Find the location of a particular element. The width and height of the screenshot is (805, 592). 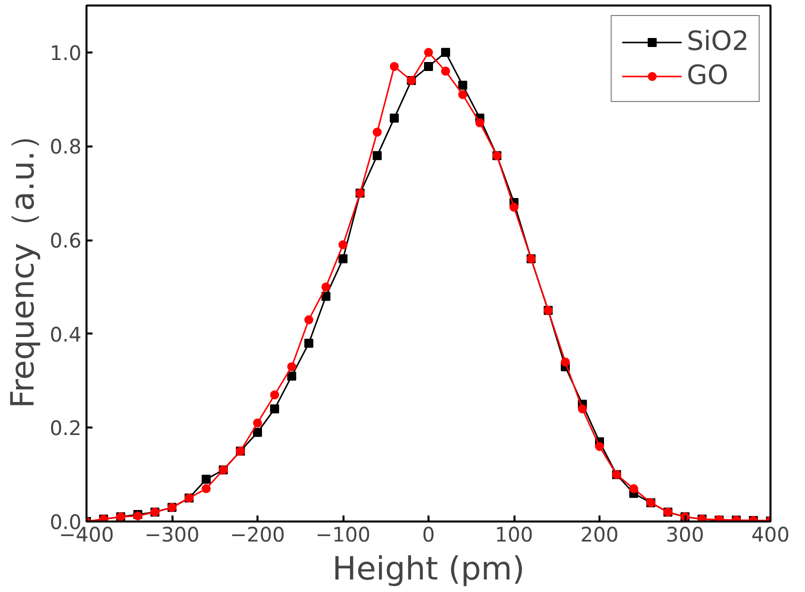

x-tick-label: 100 is located at coordinates (514, 534).